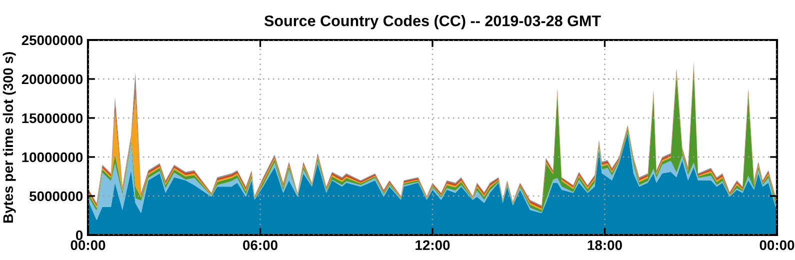  I want to click on y-tick-label: 5000000, so click(56, 196).